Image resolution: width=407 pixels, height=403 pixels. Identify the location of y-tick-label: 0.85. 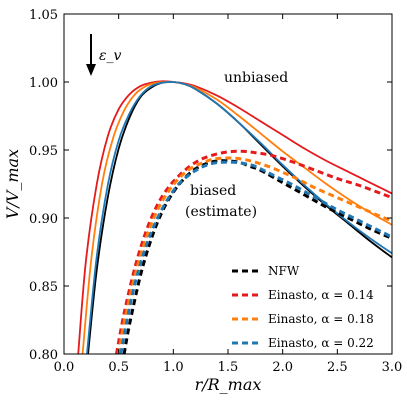
(43, 287).